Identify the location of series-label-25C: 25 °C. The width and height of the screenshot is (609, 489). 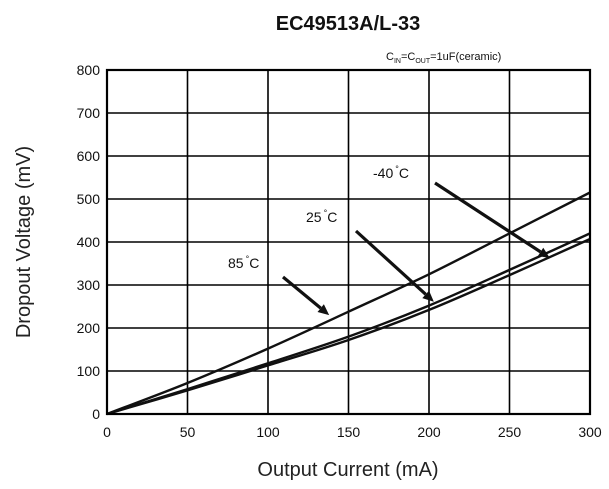
(321, 216).